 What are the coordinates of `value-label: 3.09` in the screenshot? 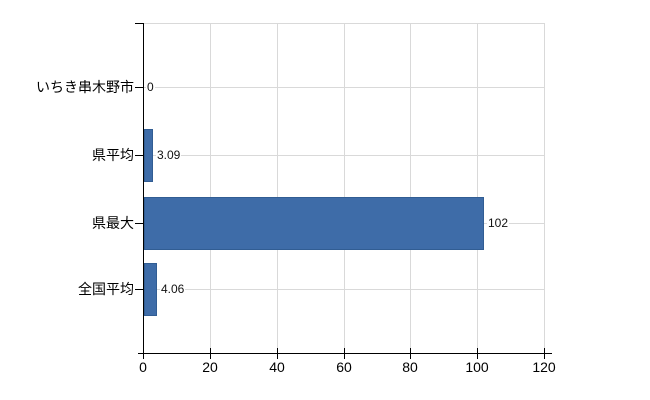 It's located at (169, 155).